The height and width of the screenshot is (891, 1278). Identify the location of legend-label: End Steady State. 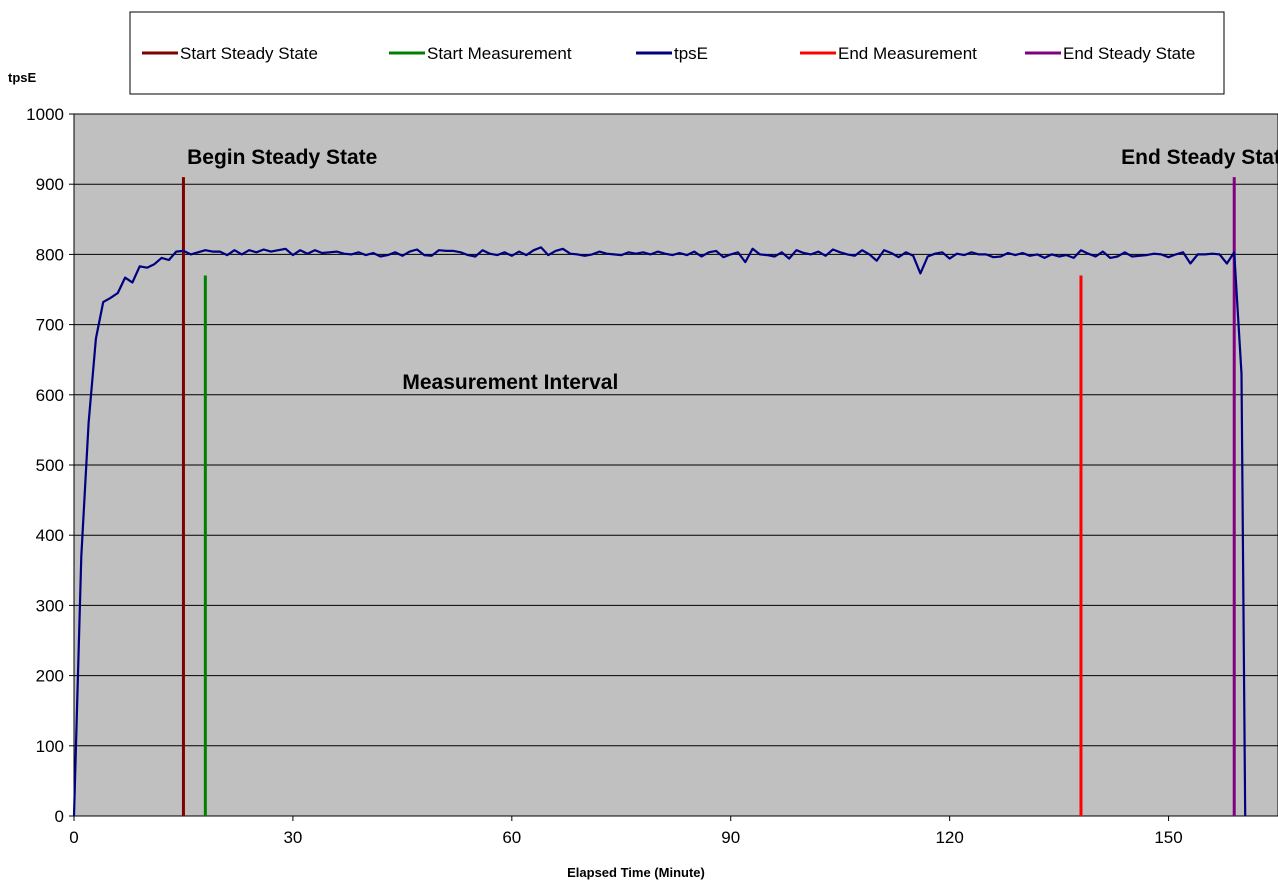
(1129, 53).